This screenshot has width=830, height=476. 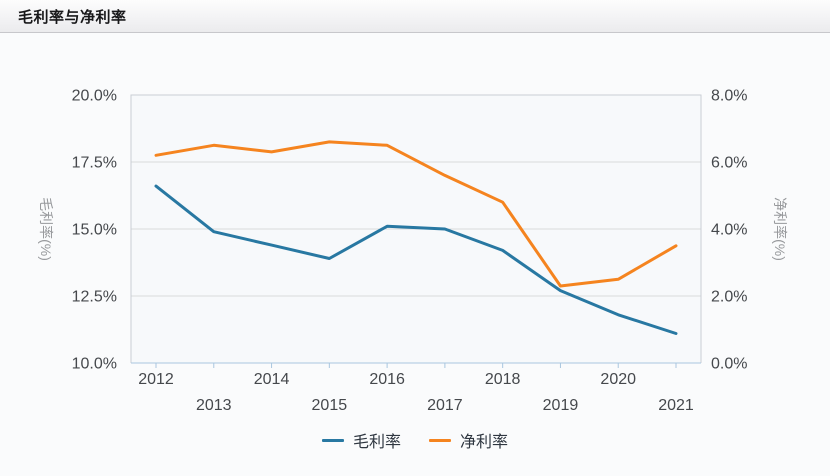 What do you see at coordinates (376, 442) in the screenshot?
I see `legend-label: 毛利率` at bounding box center [376, 442].